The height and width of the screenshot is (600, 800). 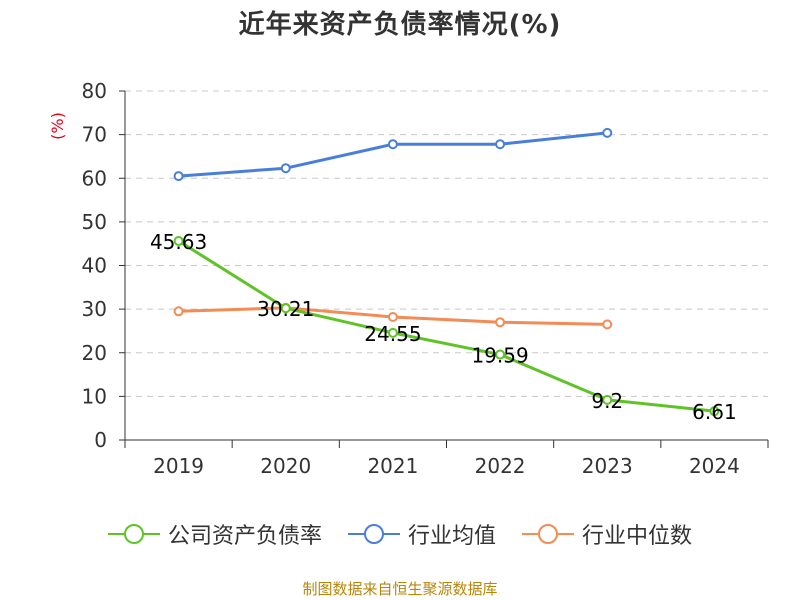 What do you see at coordinates (400, 25) in the screenshot?
I see `chart-title: 近年来资产负债率情况(%)` at bounding box center [400, 25].